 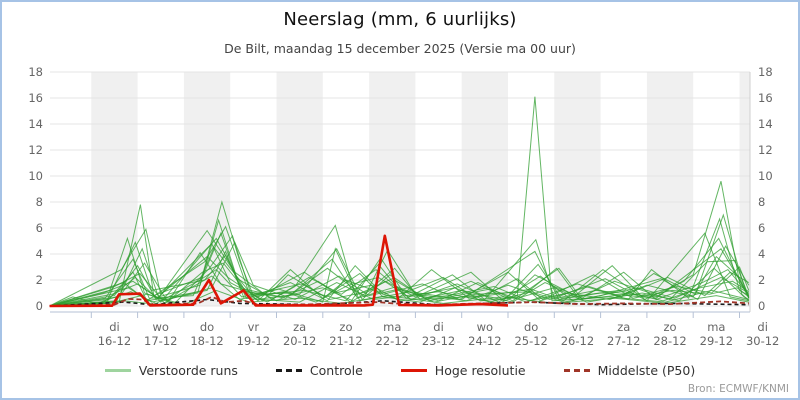 What do you see at coordinates (188, 370) in the screenshot?
I see `legend-label: Verstoorde runs` at bounding box center [188, 370].